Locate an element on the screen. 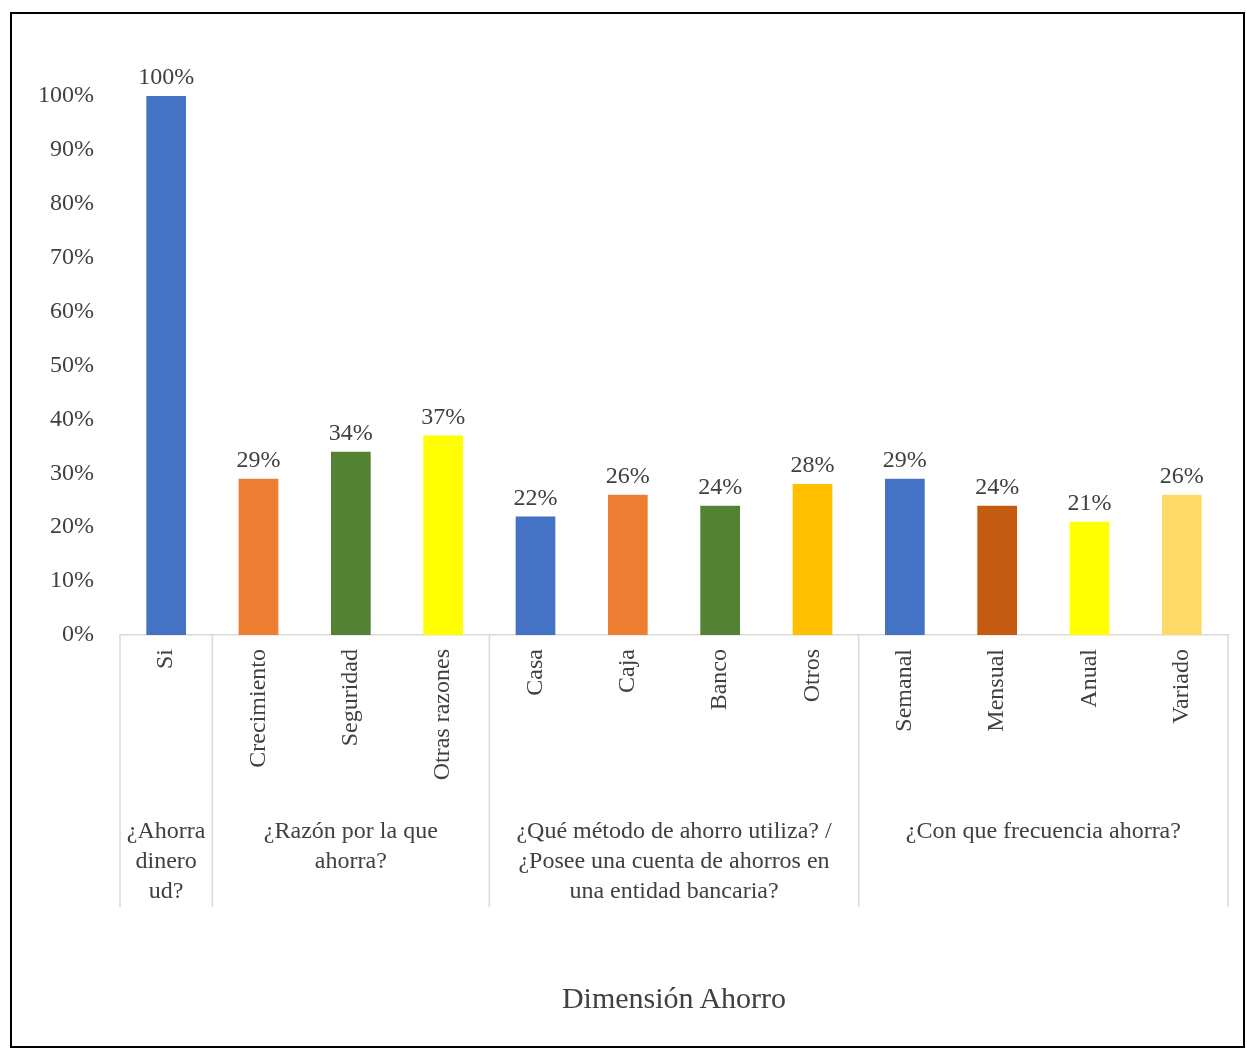  y-tick-label: 20% is located at coordinates (72, 525).